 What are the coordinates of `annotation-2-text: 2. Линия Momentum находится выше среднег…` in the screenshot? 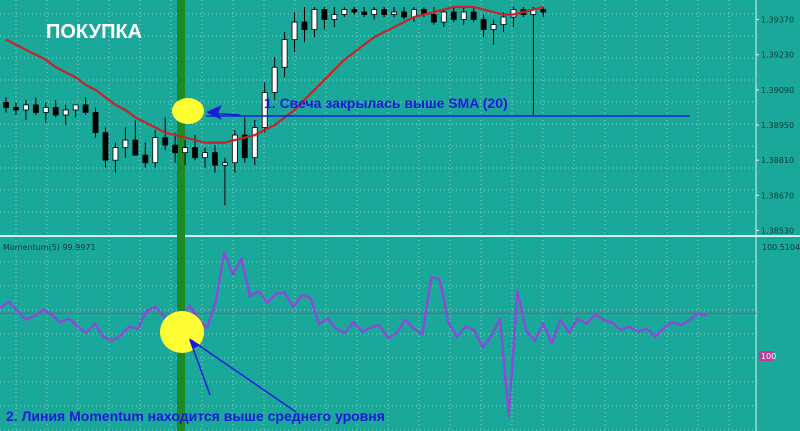 It's located at (195, 416).